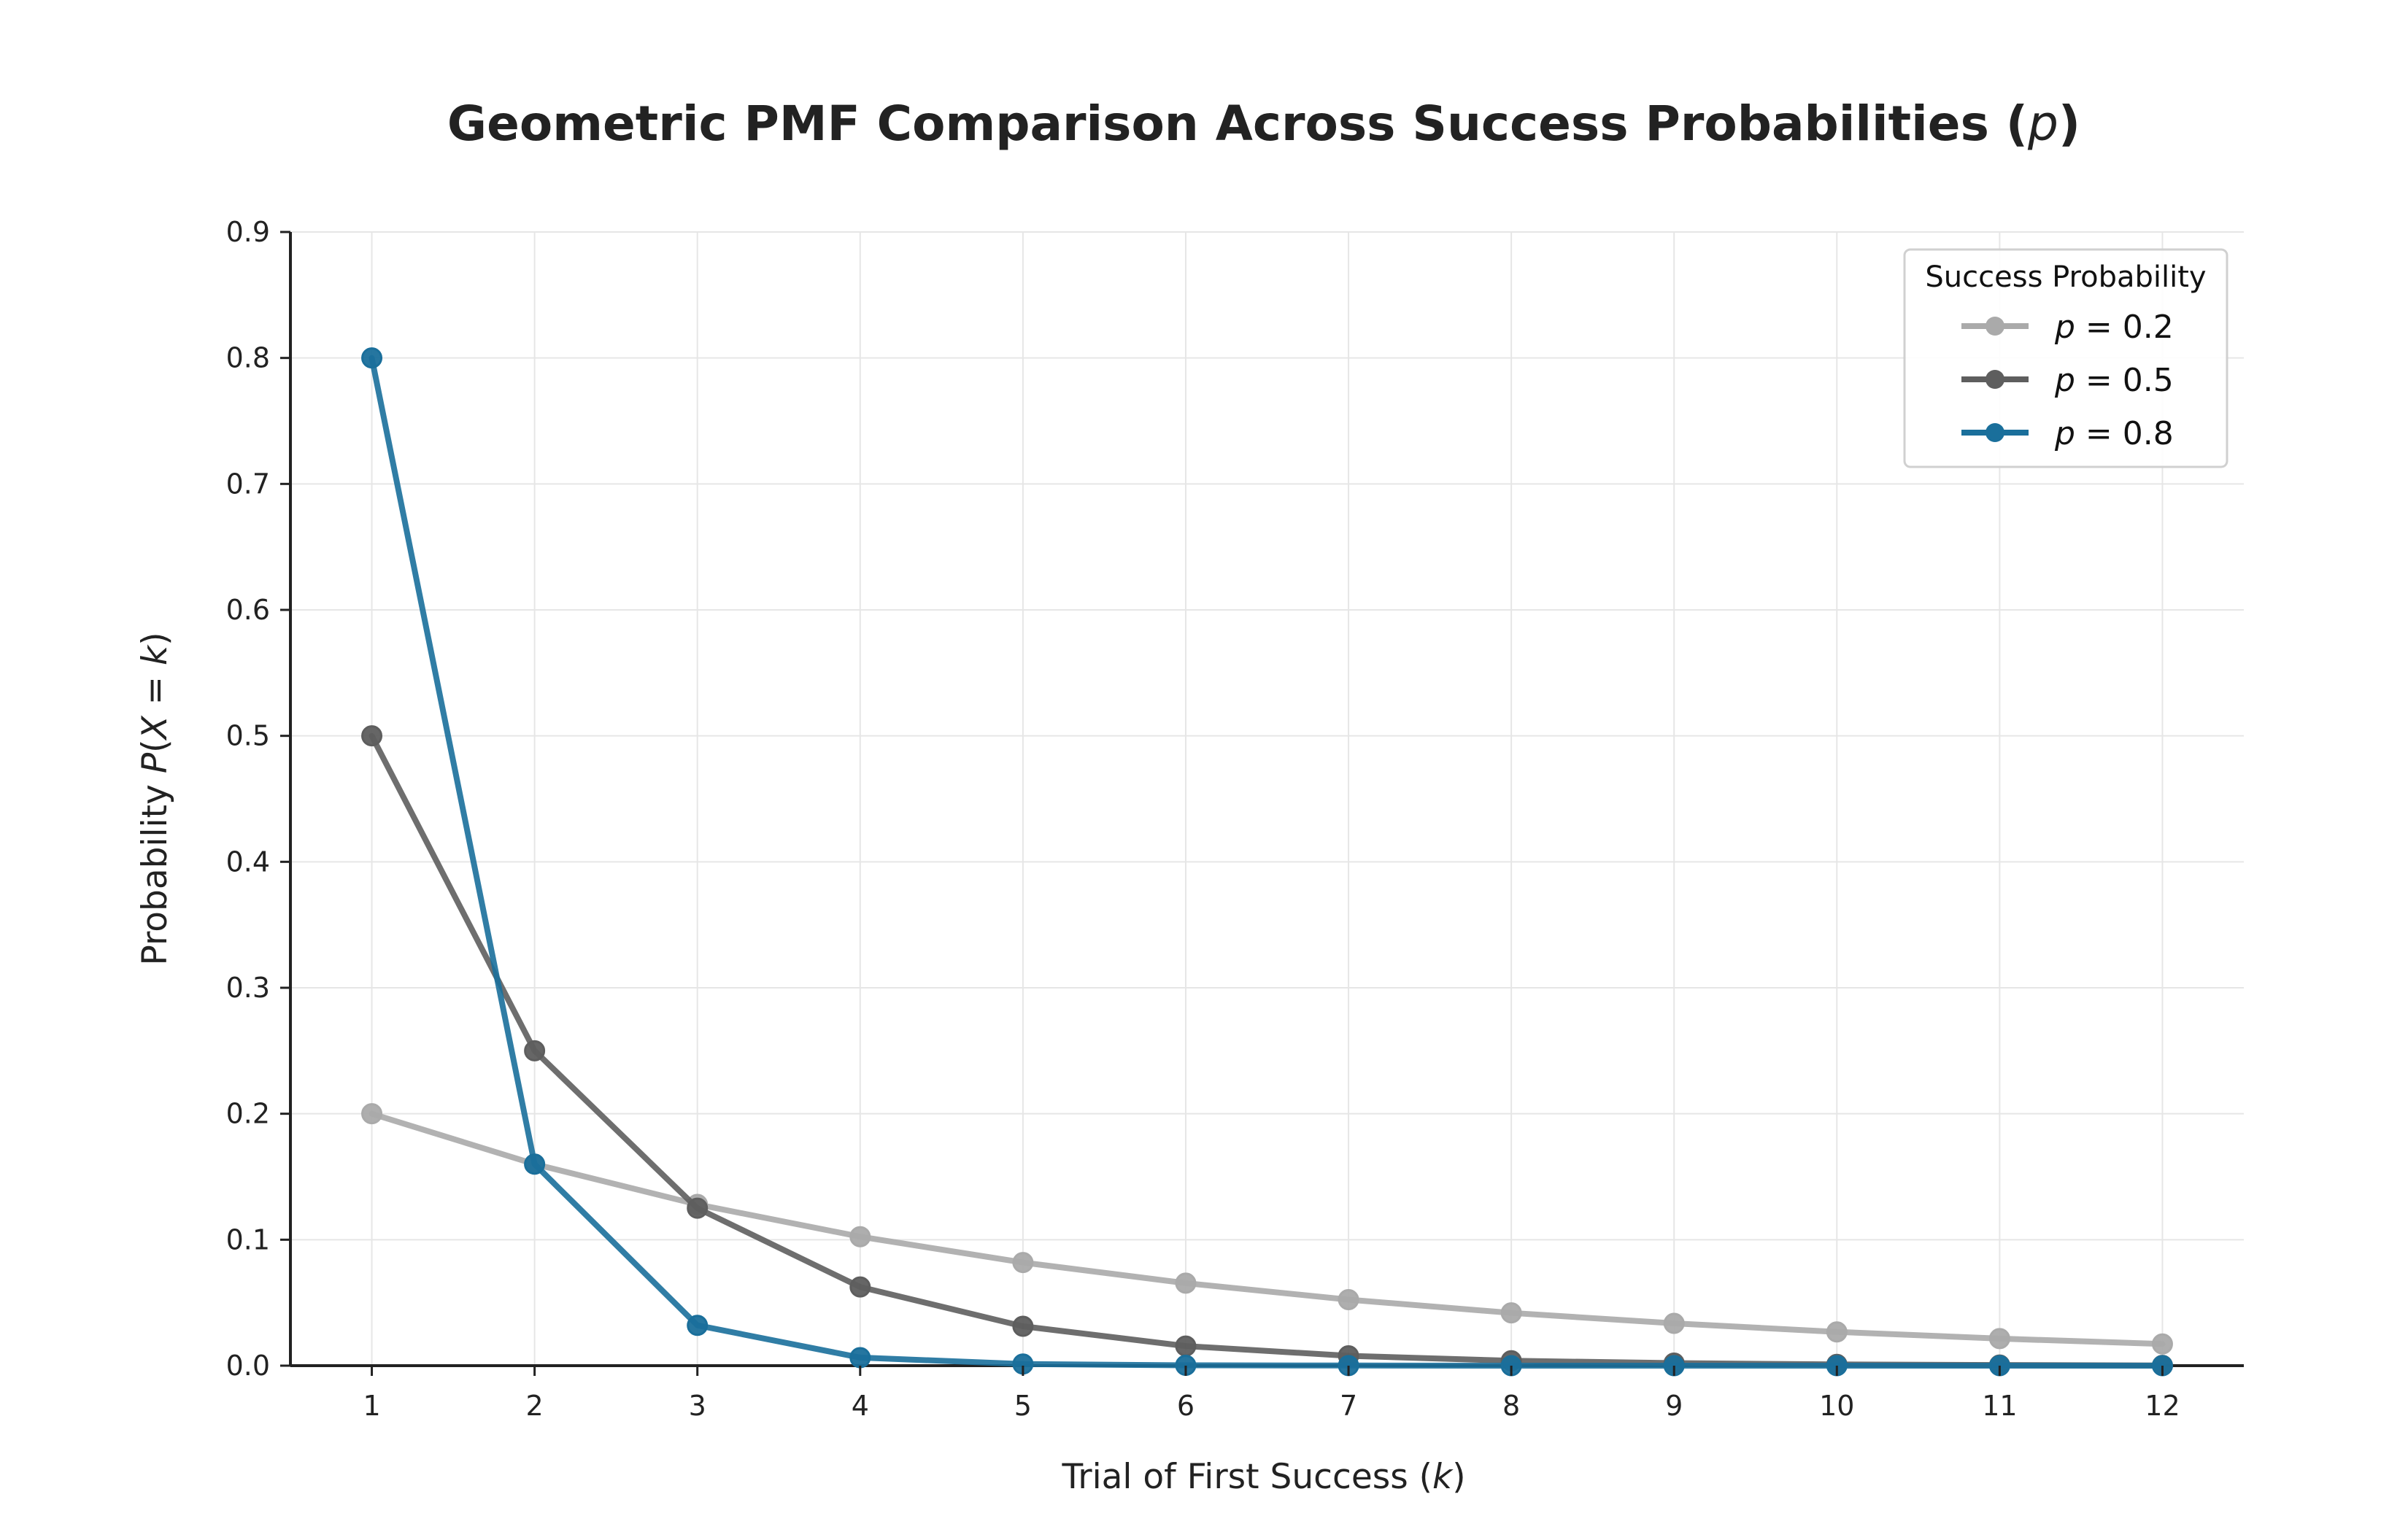 Image resolution: width=2408 pixels, height=1532 pixels. Describe the element at coordinates (155, 728) in the screenshot. I see `y-axis-title-x: X` at that location.